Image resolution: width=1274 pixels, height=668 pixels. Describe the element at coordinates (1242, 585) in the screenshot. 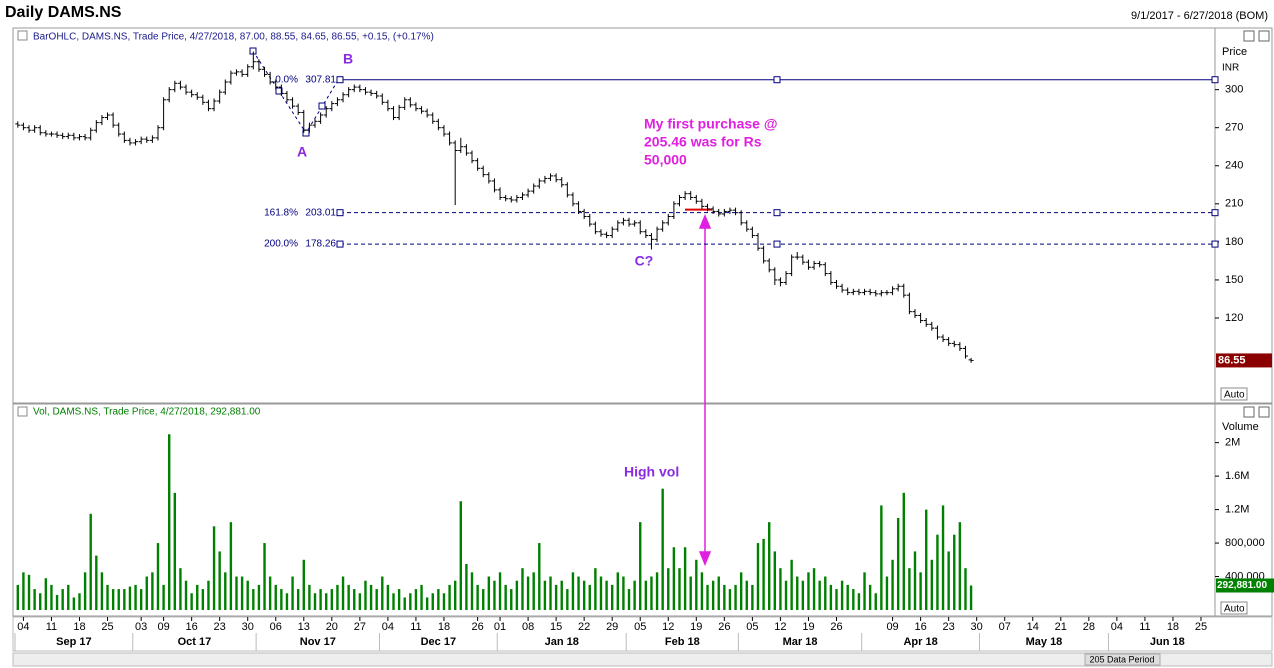

I see `last-volume-label: 292,881.00` at that location.